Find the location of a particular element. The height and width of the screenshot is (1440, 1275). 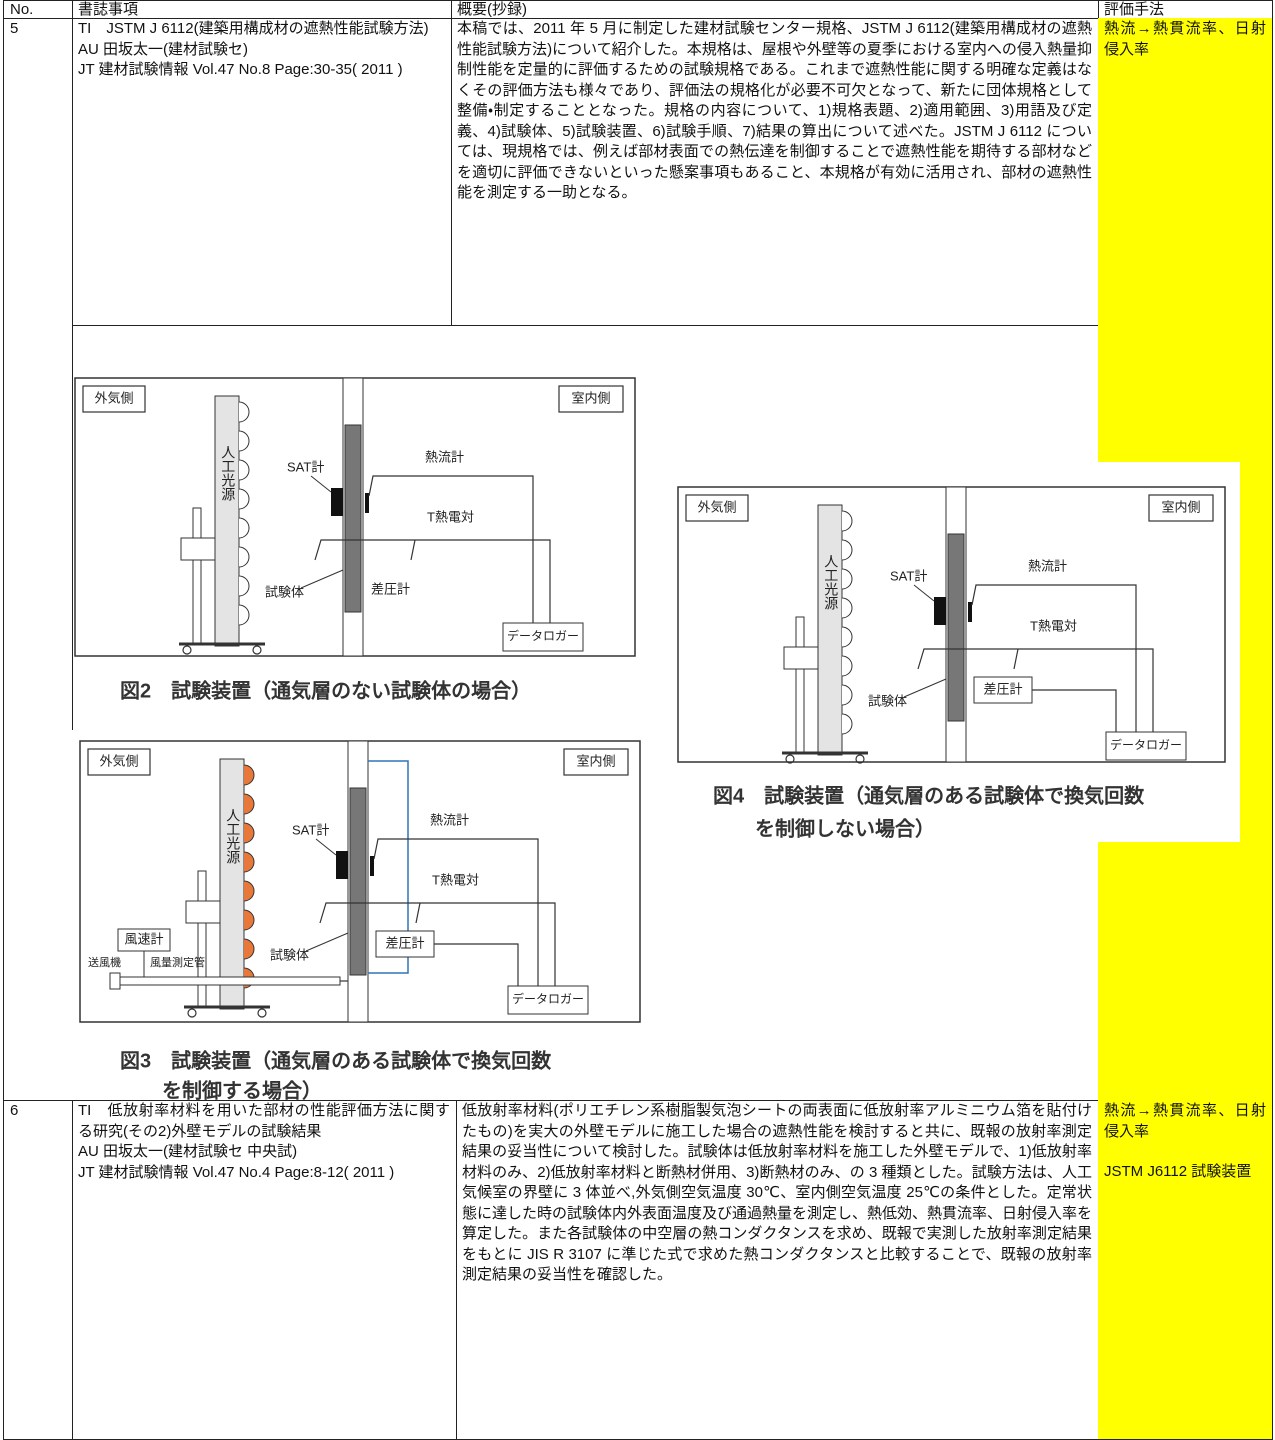

bibliography-line: AU 田坂太一(建材試験セ 中央試) is located at coordinates (188, 1151).